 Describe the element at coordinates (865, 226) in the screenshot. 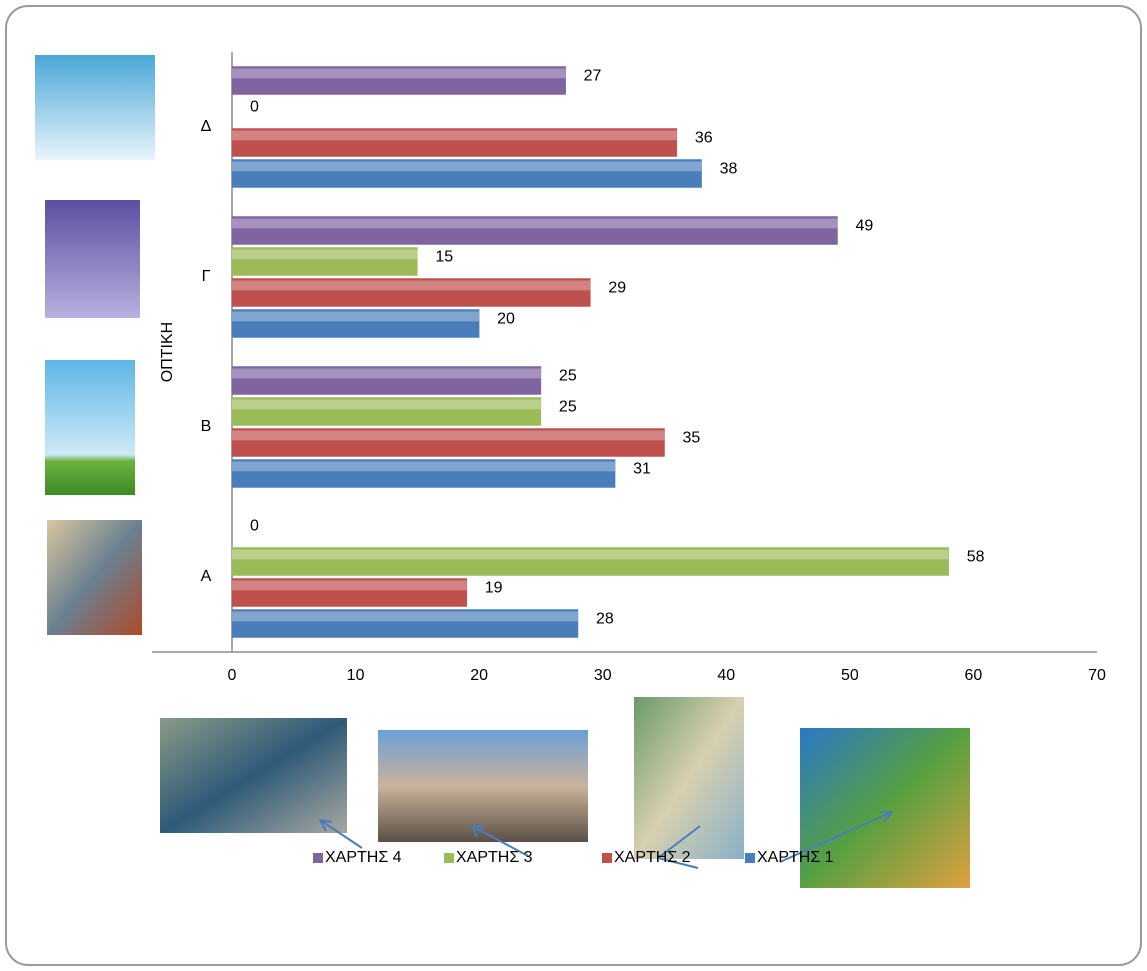

I see `value-label: 49` at that location.